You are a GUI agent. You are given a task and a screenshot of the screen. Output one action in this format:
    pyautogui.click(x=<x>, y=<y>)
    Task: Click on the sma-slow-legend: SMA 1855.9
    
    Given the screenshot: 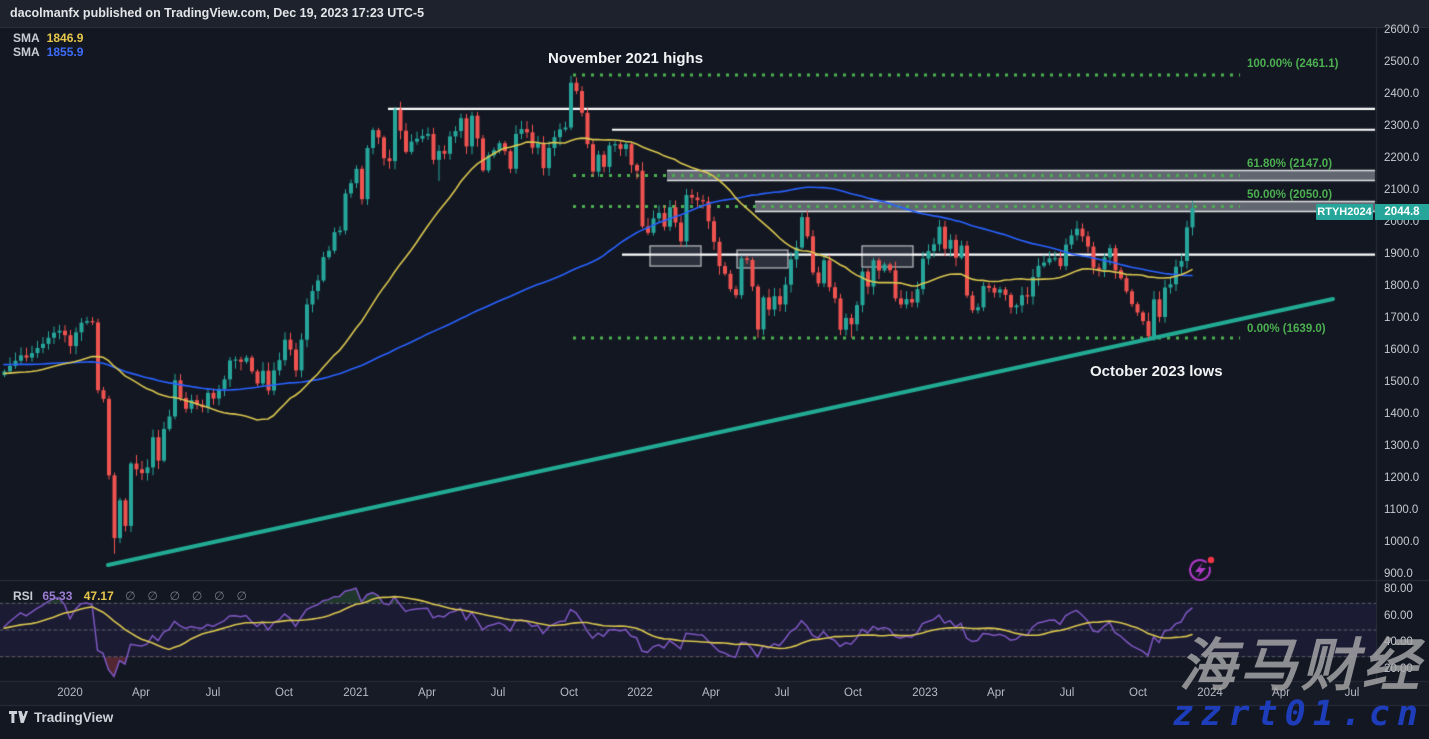 What is the action you would take?
    pyautogui.click(x=48, y=52)
    